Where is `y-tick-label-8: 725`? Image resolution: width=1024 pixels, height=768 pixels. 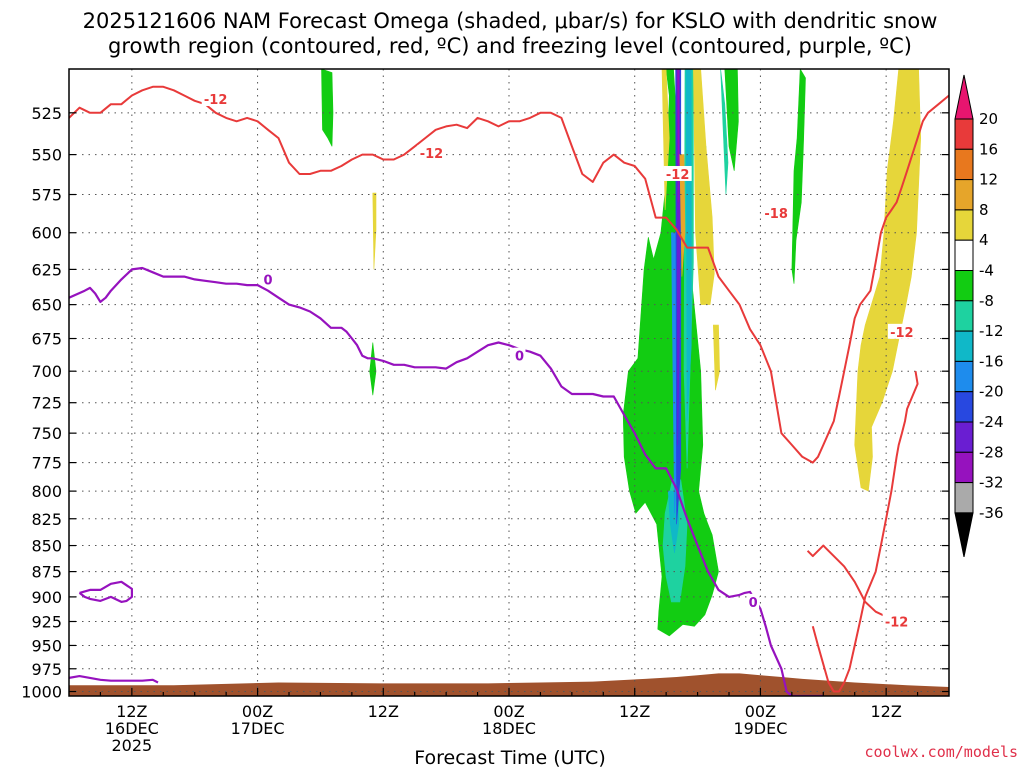
y-tick-label-8: 725 is located at coordinates (46, 403).